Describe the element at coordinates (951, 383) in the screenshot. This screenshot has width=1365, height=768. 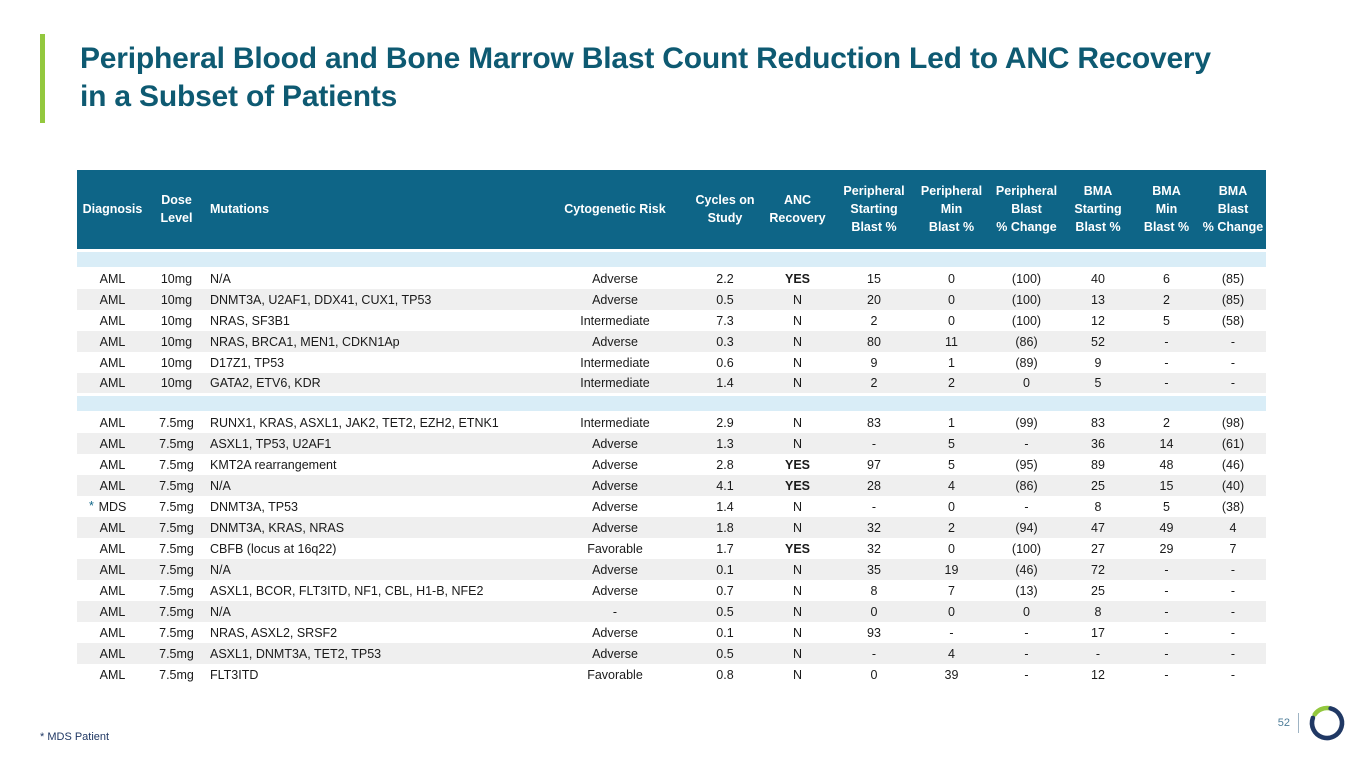
I see `cell-peripheral-min-blast: 2` at that location.